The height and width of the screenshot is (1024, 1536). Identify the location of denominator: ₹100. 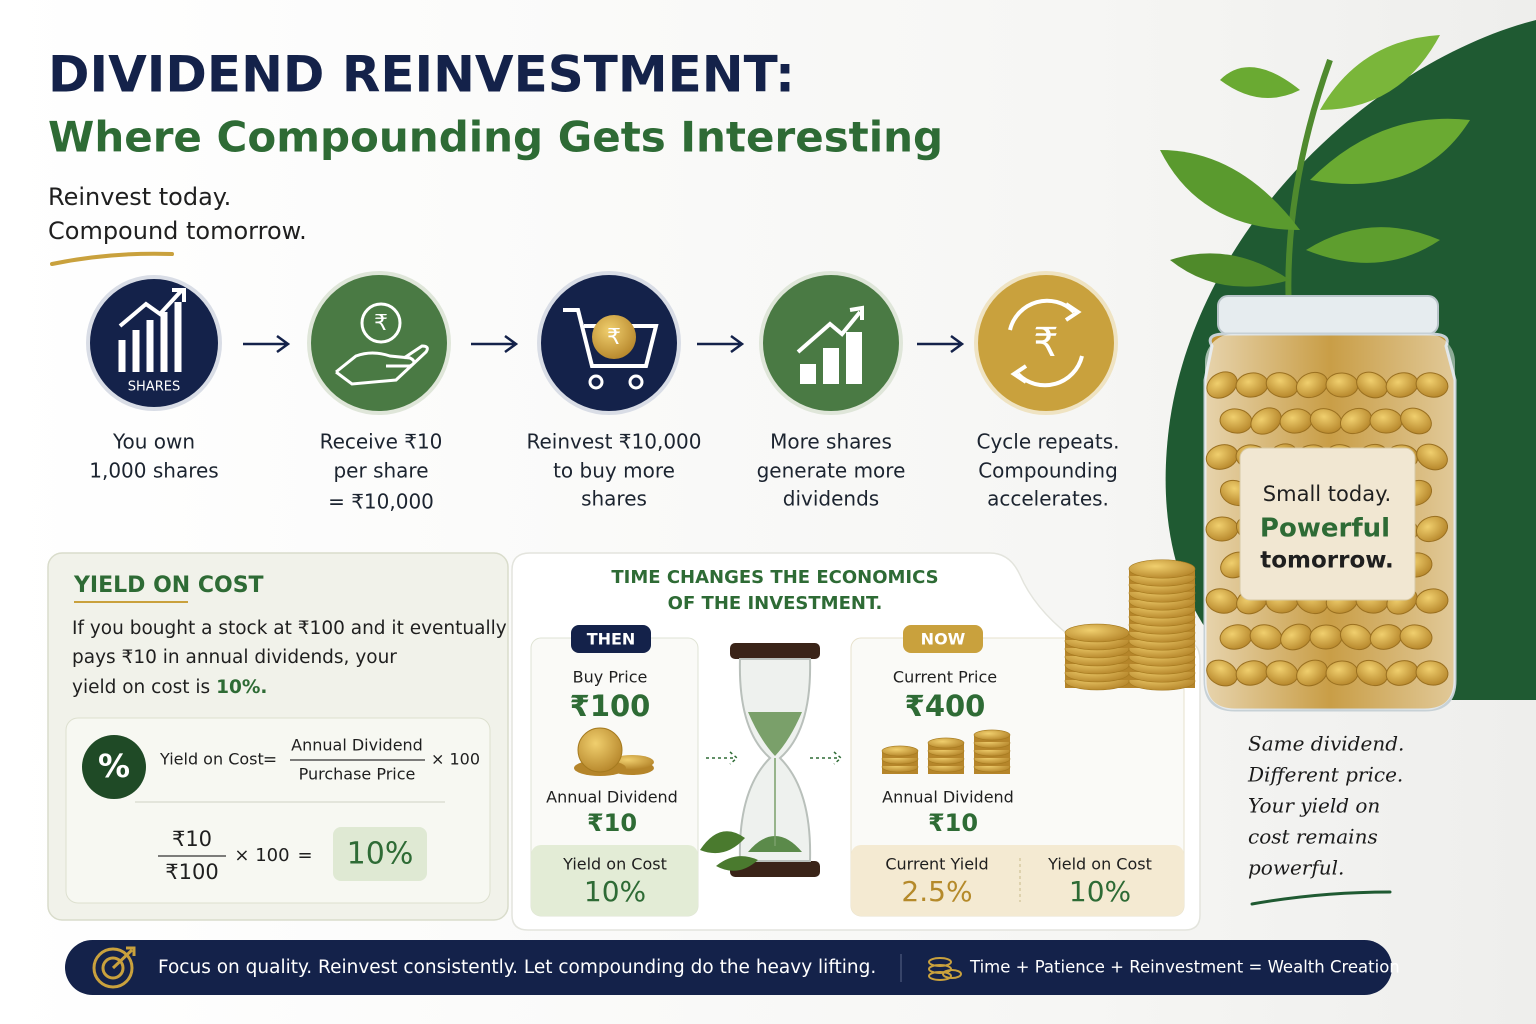
(191, 872).